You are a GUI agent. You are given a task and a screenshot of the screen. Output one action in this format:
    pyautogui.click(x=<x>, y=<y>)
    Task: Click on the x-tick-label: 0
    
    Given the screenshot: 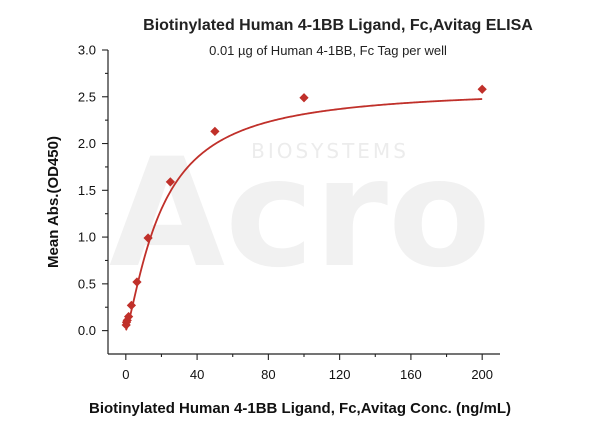 What is the action you would take?
    pyautogui.click(x=125, y=374)
    